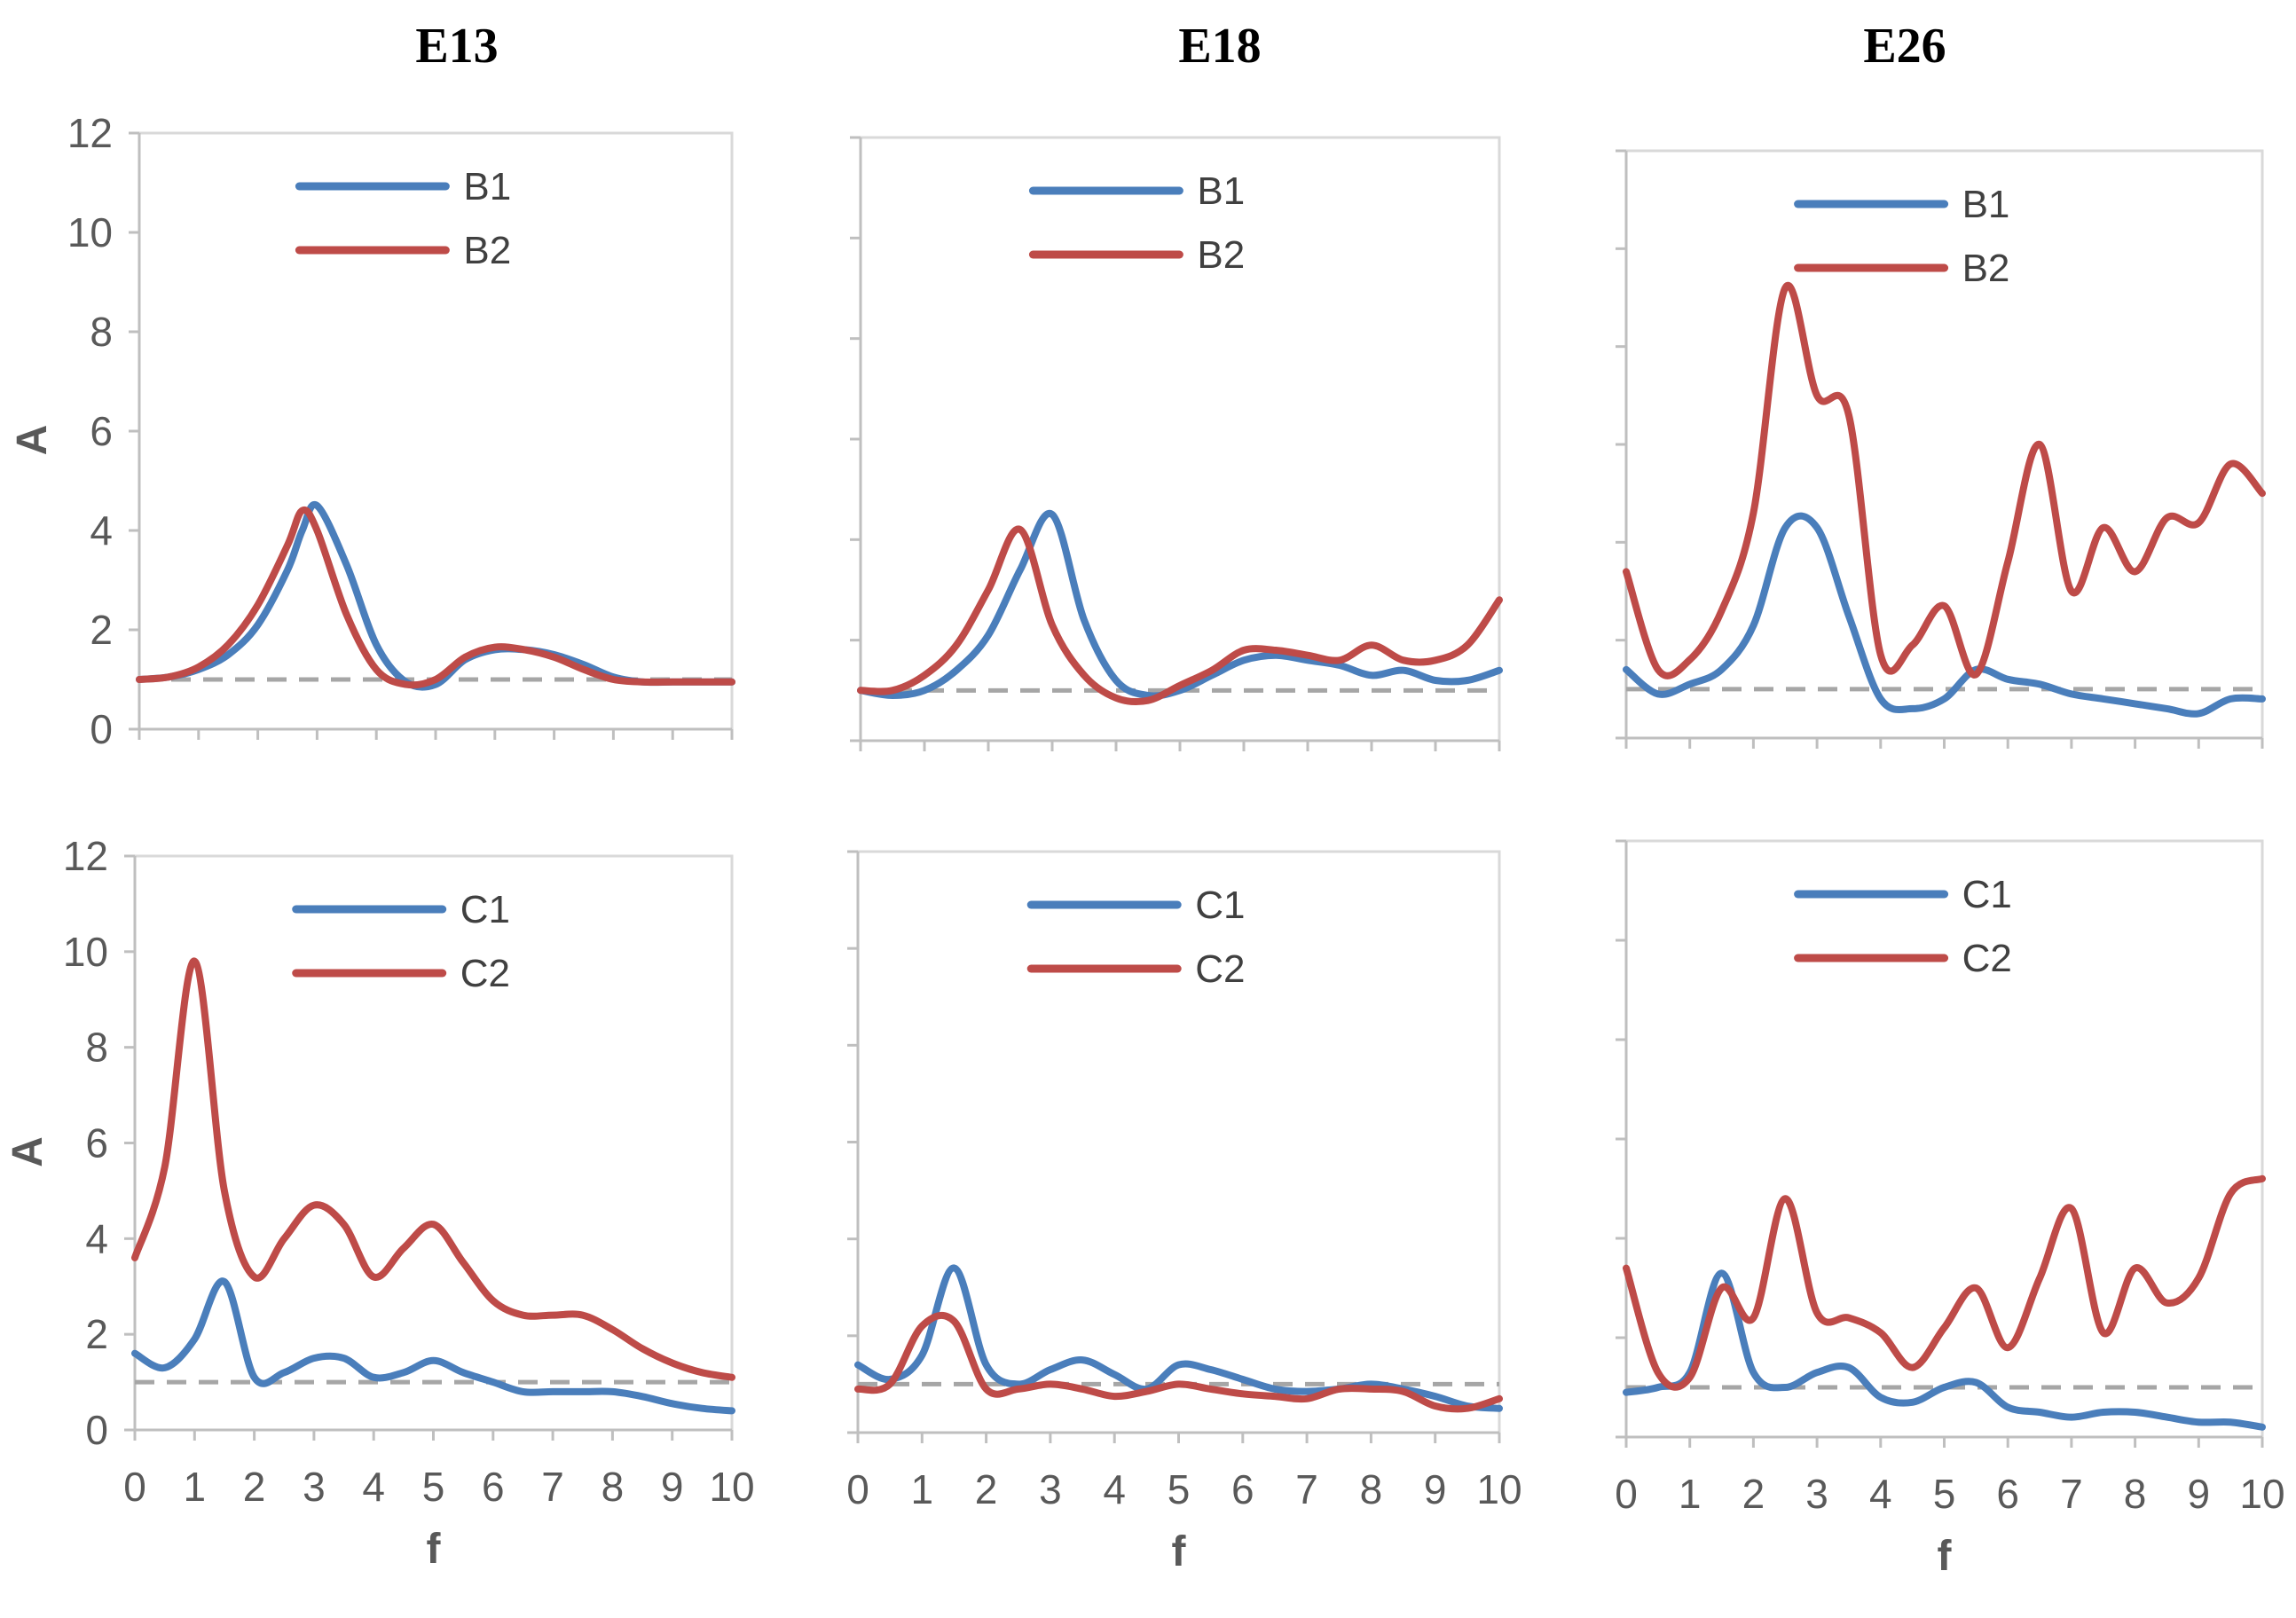  I want to click on column-title-e26: E26, so click(1904, 46).